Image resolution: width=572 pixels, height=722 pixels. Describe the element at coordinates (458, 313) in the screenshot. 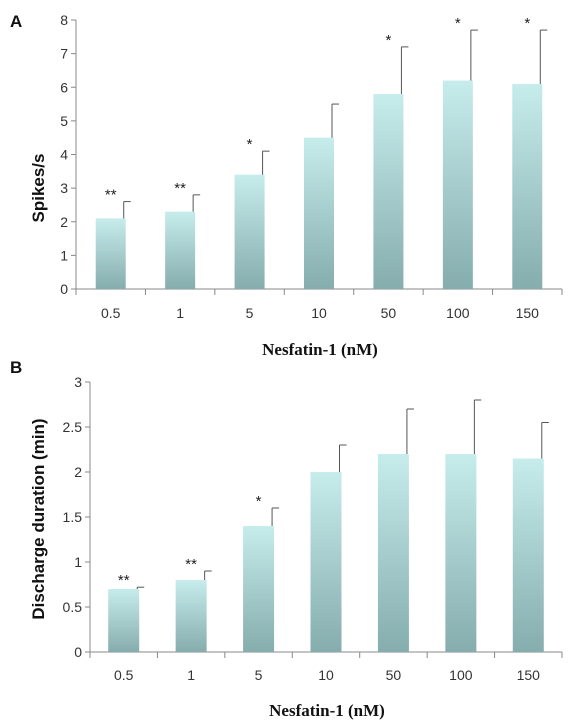

I see `panel-a-x-tick-label: 100` at that location.